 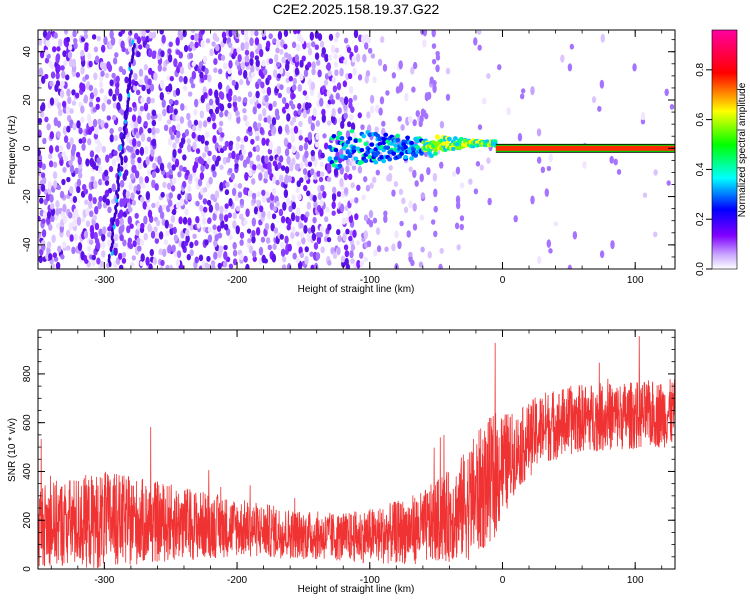 What do you see at coordinates (356, 289) in the screenshot?
I see `heatmap-xlabel: Height of straight line (km)` at bounding box center [356, 289].